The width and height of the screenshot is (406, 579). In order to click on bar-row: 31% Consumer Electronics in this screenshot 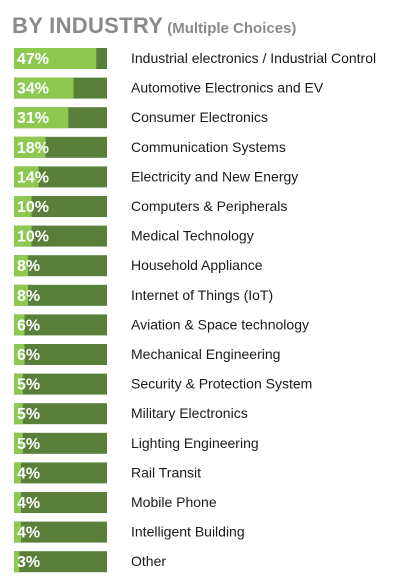, I will do `click(141, 118)`.